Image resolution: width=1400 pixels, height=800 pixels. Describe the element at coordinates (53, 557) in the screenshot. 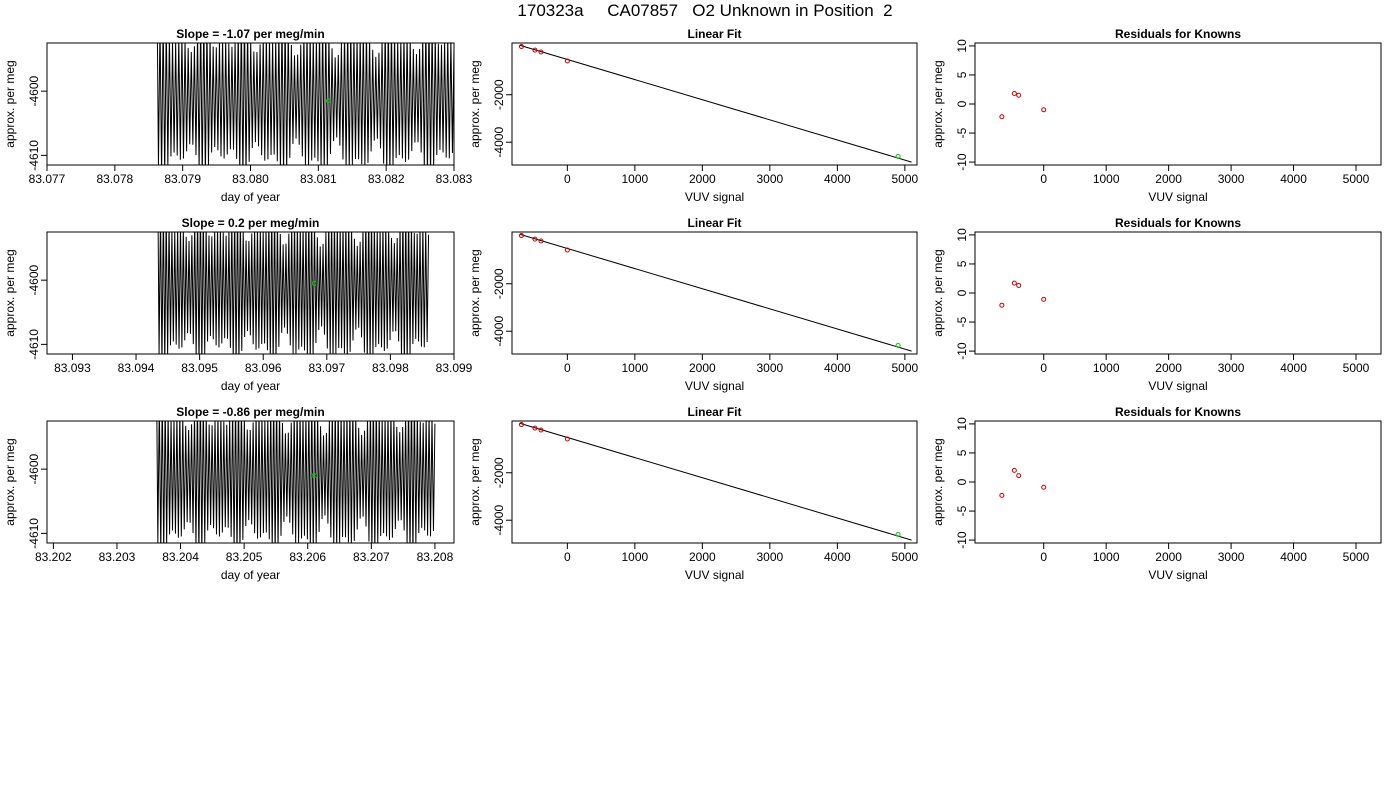

I see `x-tick-label: 83.202` at that location.